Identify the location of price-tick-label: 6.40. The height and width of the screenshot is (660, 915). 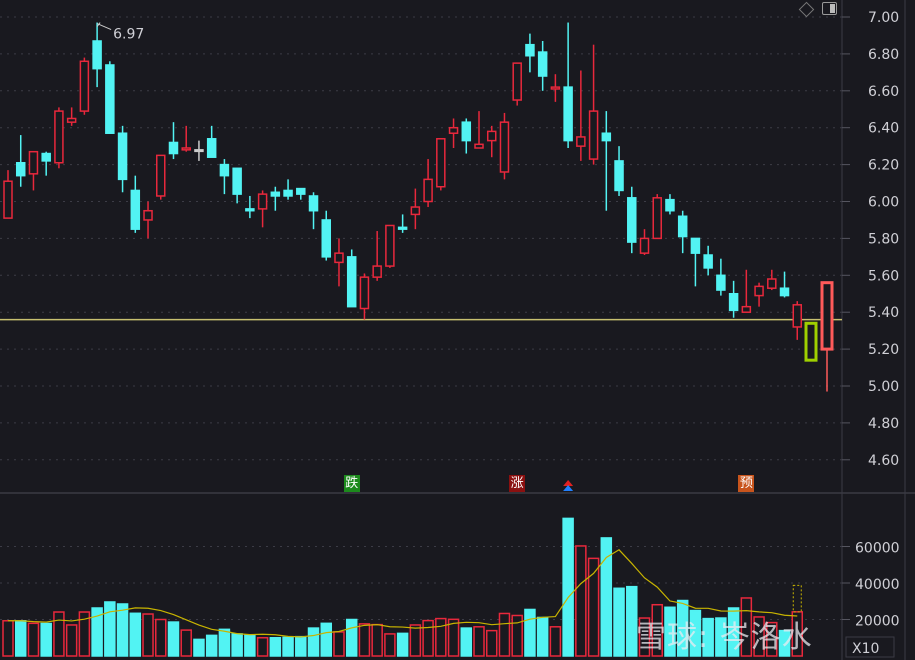
(883, 129).